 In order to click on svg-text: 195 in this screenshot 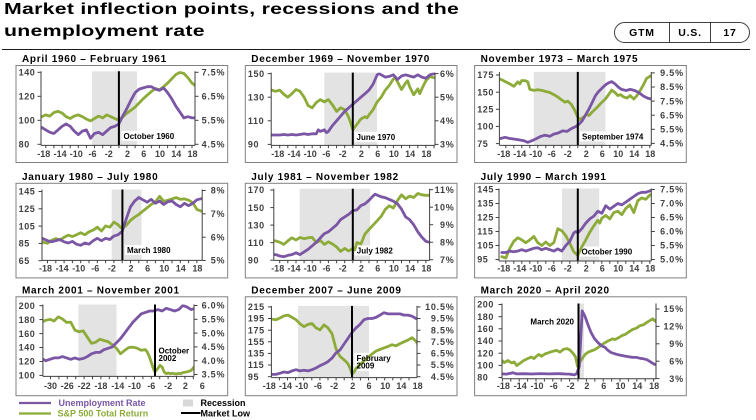, I will do `click(256, 319)`.